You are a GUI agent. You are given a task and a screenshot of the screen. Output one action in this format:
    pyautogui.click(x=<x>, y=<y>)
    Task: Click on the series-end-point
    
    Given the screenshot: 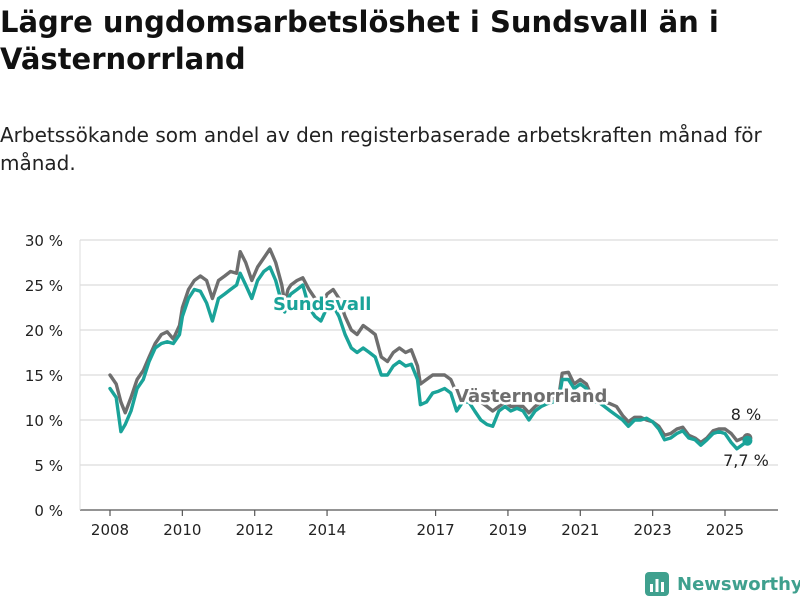 What is the action you would take?
    pyautogui.click(x=747, y=440)
    